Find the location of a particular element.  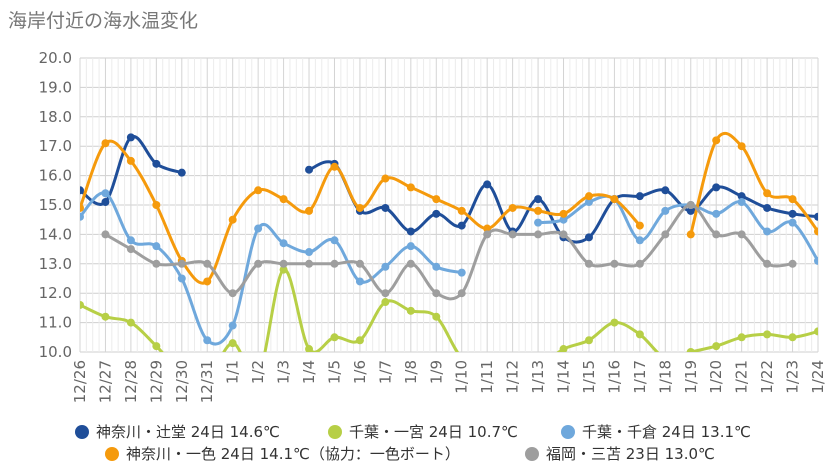

x-tick-label: 1/10 is located at coordinates (462, 377).